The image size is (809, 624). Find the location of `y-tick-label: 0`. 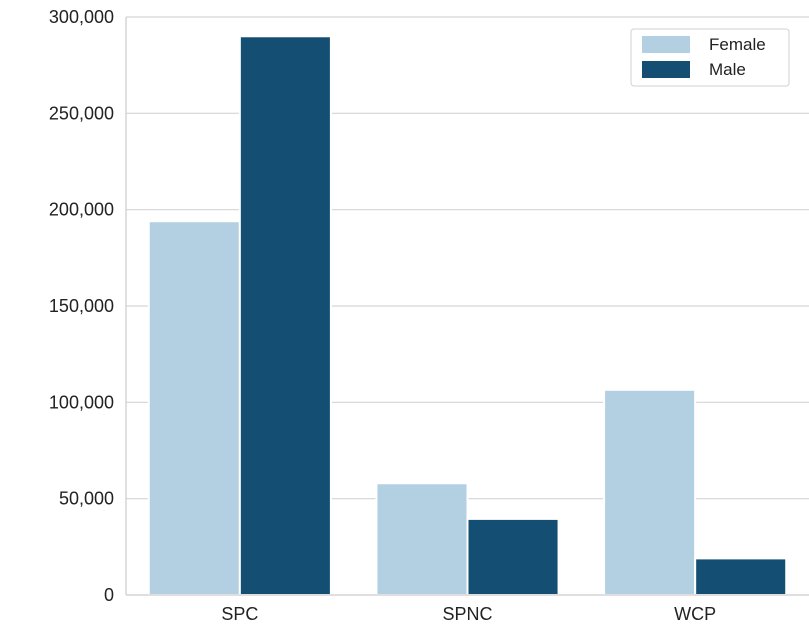

y-tick-label: 0 is located at coordinates (109, 595).